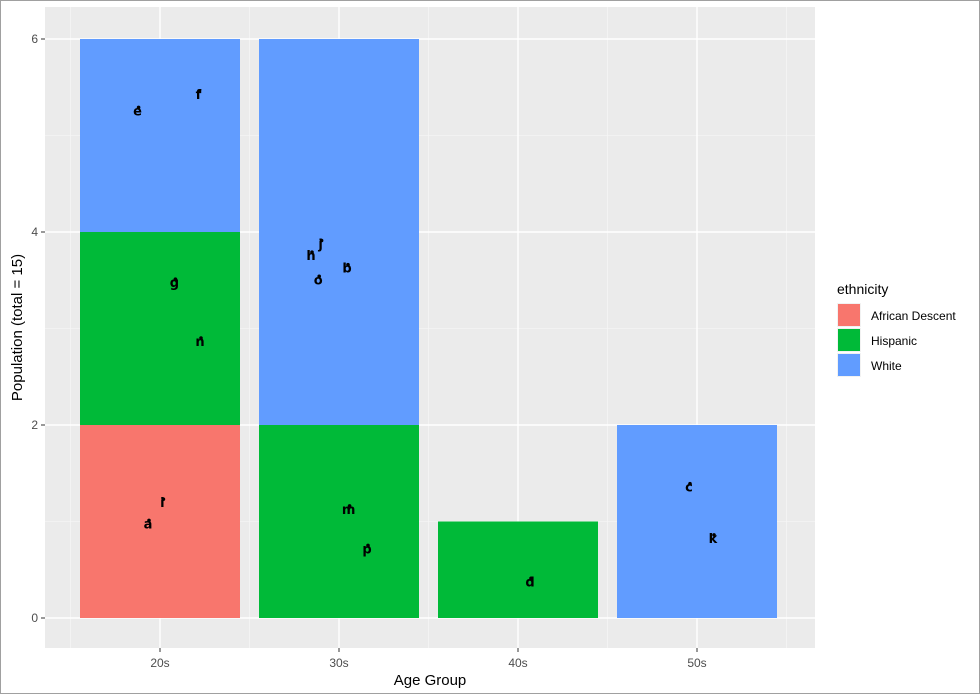 The height and width of the screenshot is (695, 980). Describe the element at coordinates (346, 269) in the screenshot. I see `point-label: b` at that location.